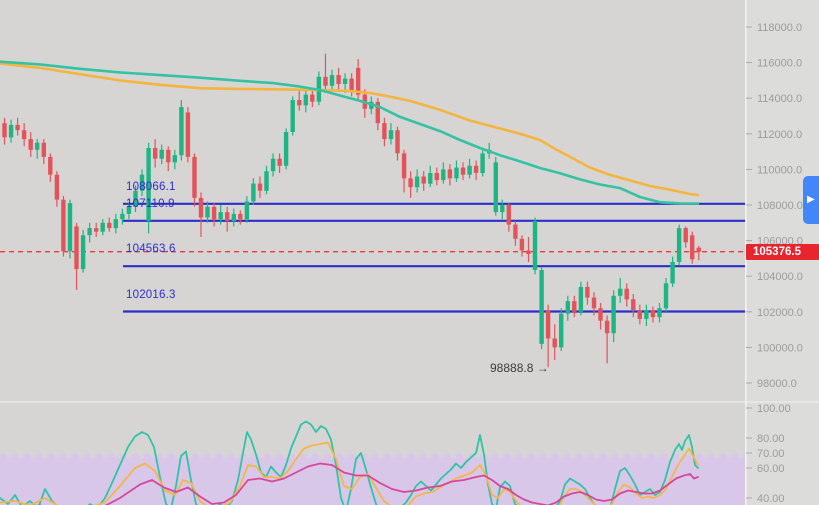 The height and width of the screenshot is (505, 819). I want to click on current-price-badge: 105376.5, so click(782, 252).